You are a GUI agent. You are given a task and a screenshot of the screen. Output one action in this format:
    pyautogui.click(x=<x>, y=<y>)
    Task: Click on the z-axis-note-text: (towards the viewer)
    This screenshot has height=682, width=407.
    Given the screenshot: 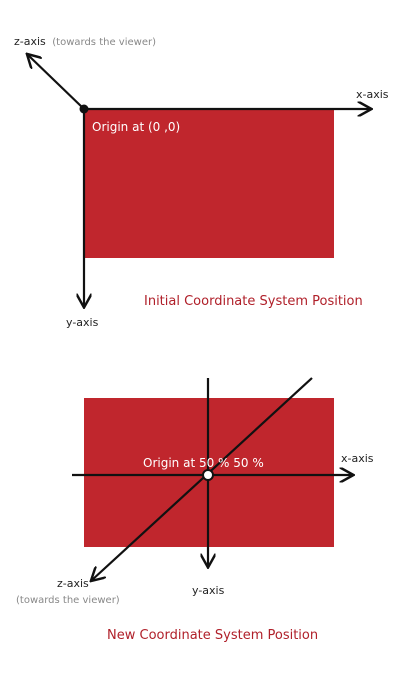 What is the action you would take?
    pyautogui.click(x=104, y=42)
    